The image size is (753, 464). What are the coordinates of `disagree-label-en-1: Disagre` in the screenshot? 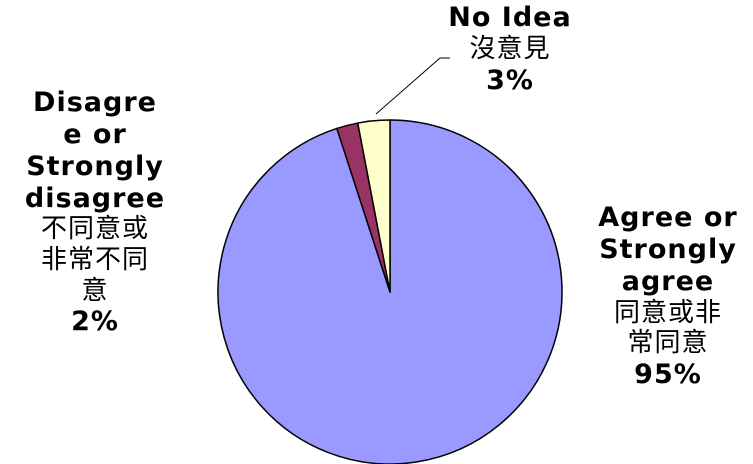 It's located at (95, 102).